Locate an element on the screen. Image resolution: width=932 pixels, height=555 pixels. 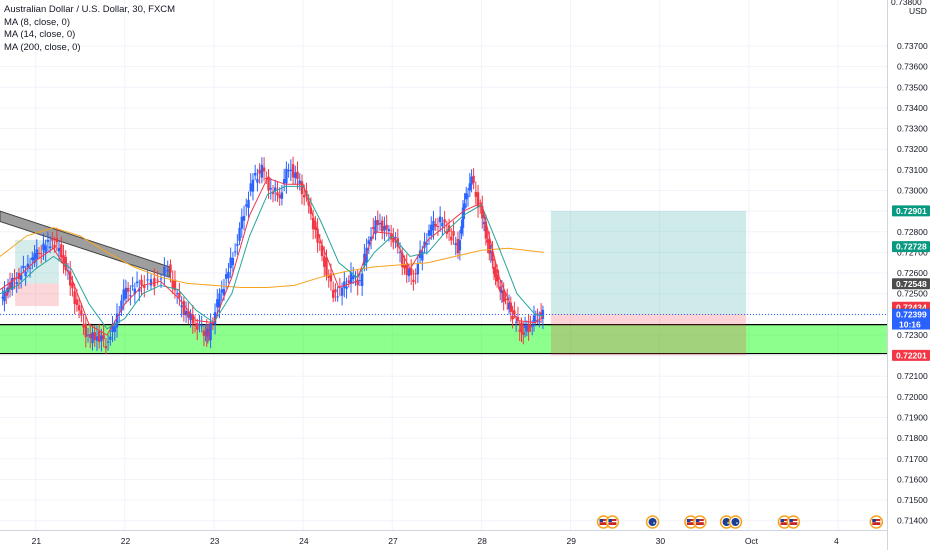
time-axis-label: 28 is located at coordinates (482, 541).